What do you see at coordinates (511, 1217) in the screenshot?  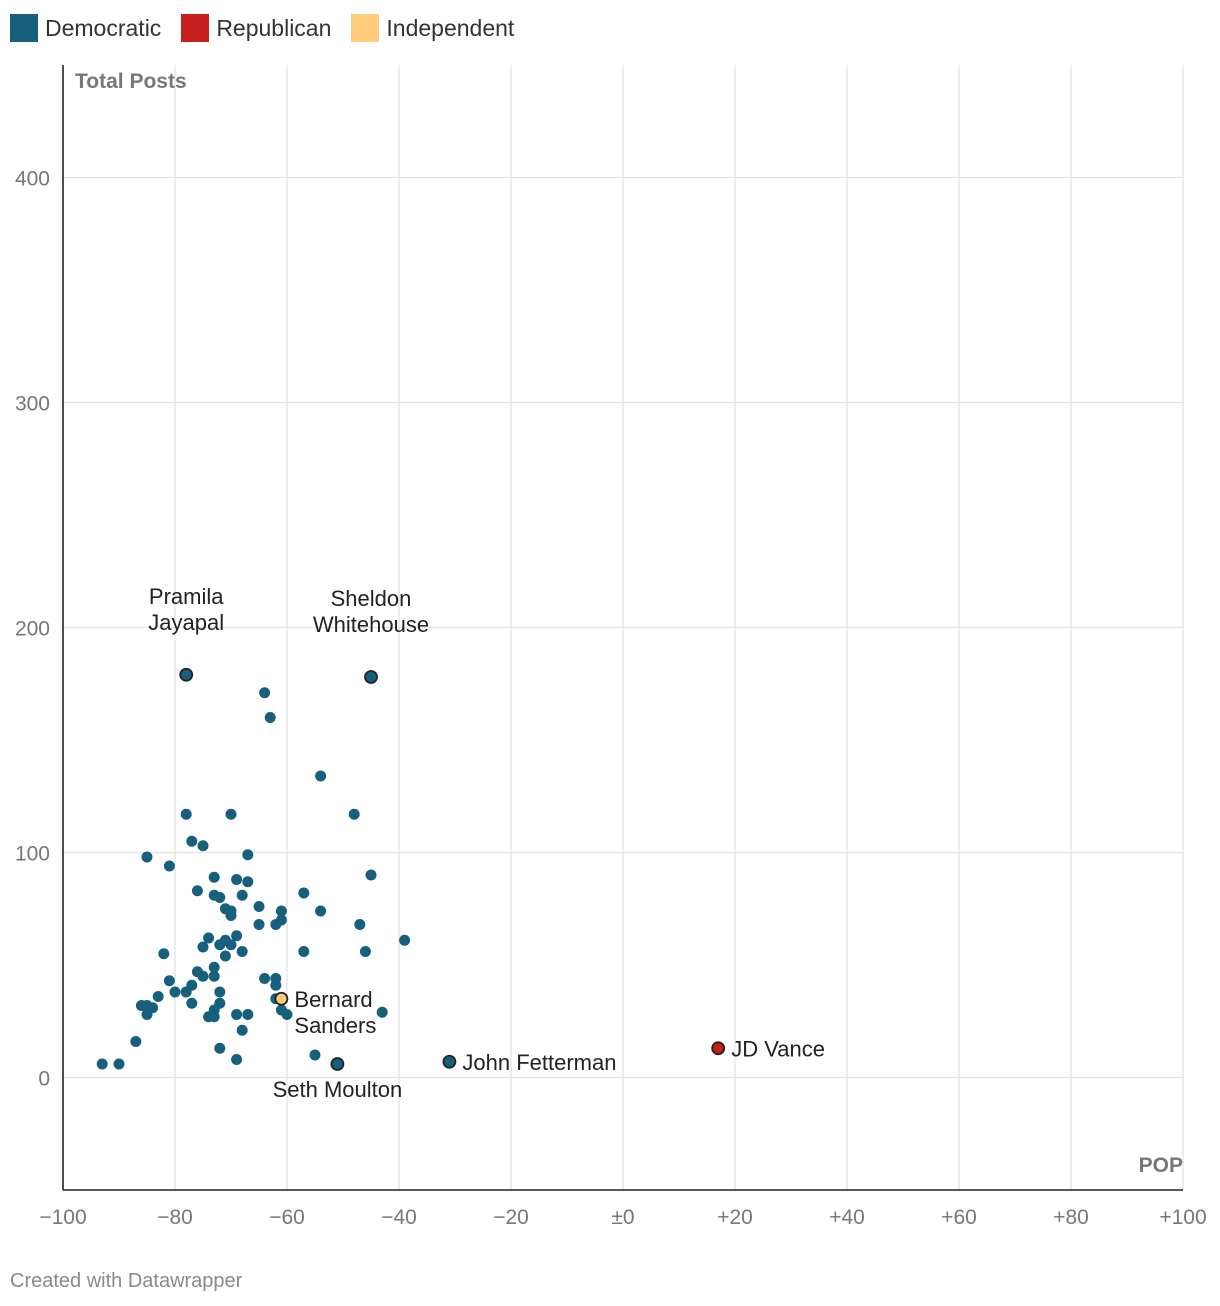 I see `x-tick-label: −20` at bounding box center [511, 1217].